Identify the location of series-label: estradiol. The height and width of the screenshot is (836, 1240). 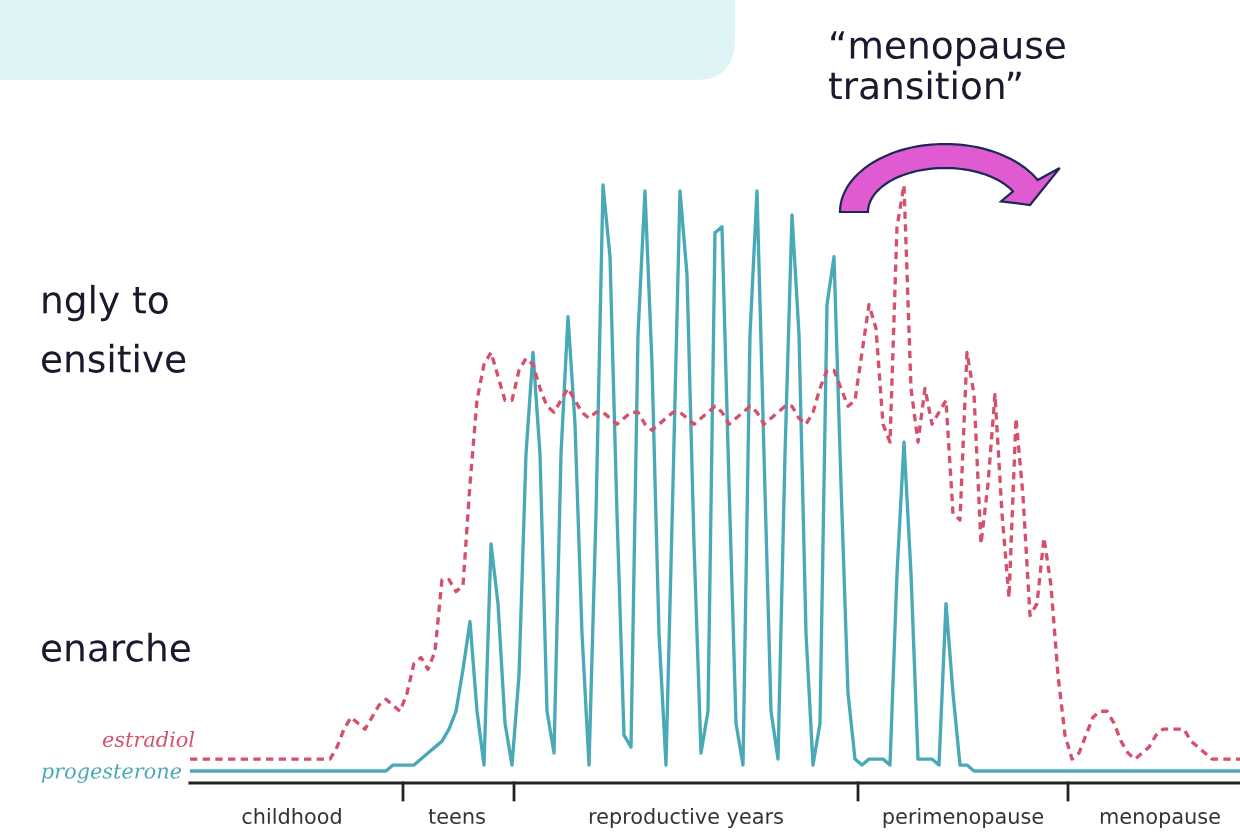
(148, 739).